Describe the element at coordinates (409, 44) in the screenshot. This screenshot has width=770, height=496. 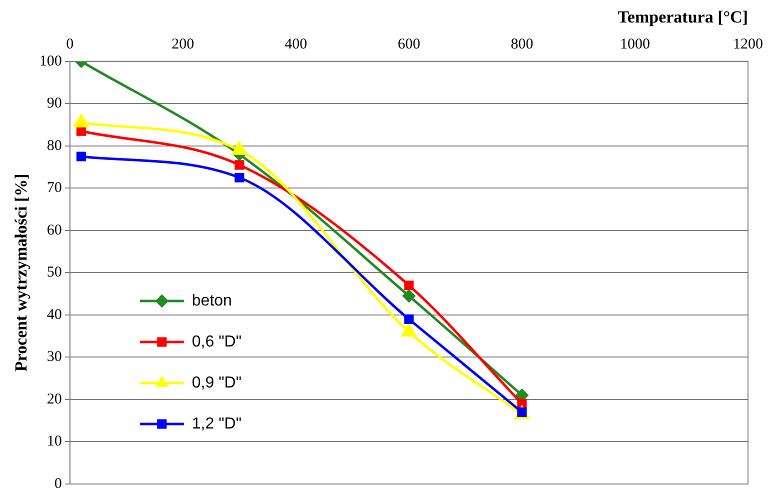
I see `x-tick-label: 600` at that location.